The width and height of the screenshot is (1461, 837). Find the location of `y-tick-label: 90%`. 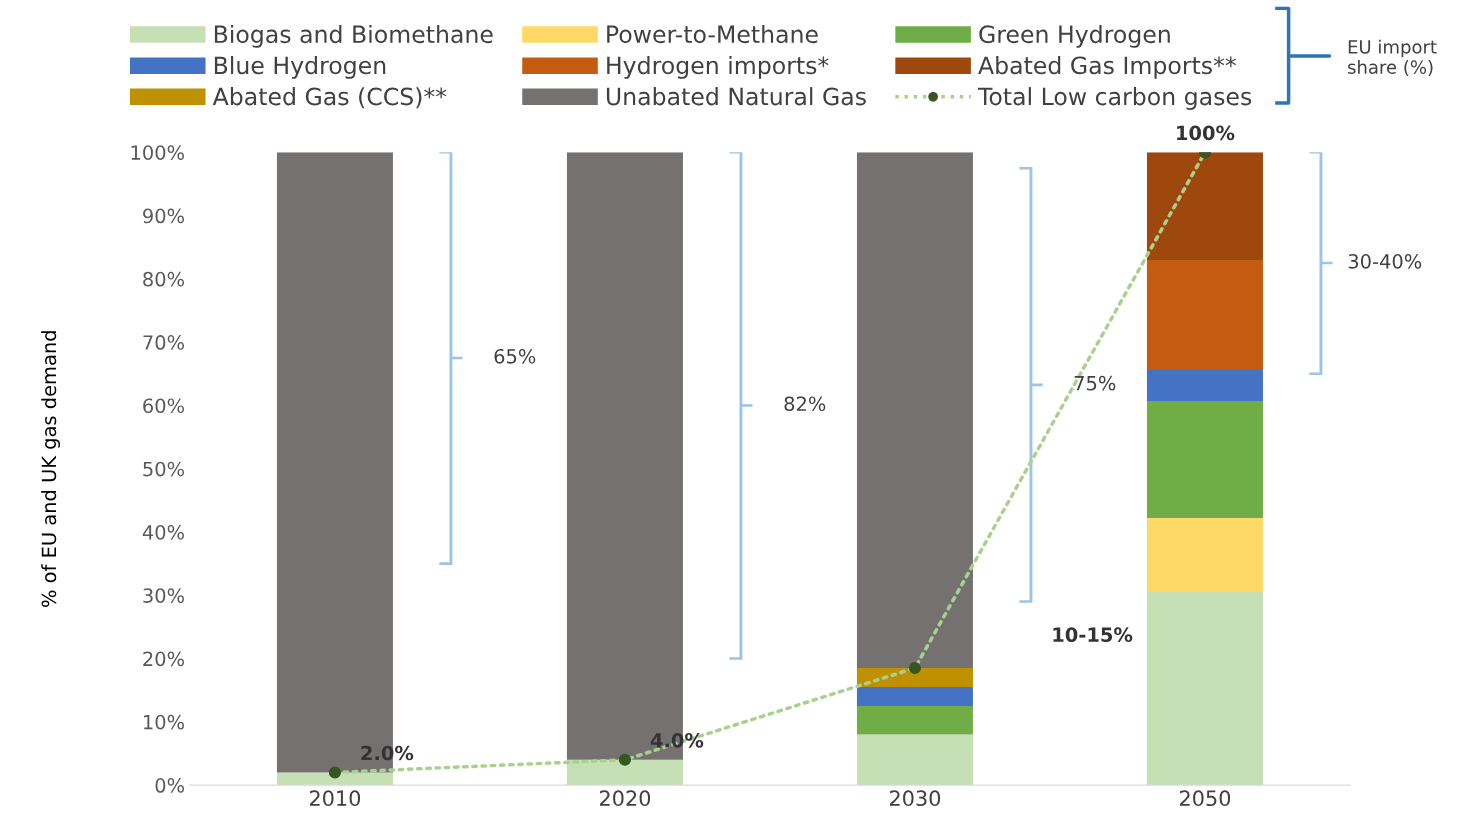

y-tick-label: 90% is located at coordinates (163, 216).